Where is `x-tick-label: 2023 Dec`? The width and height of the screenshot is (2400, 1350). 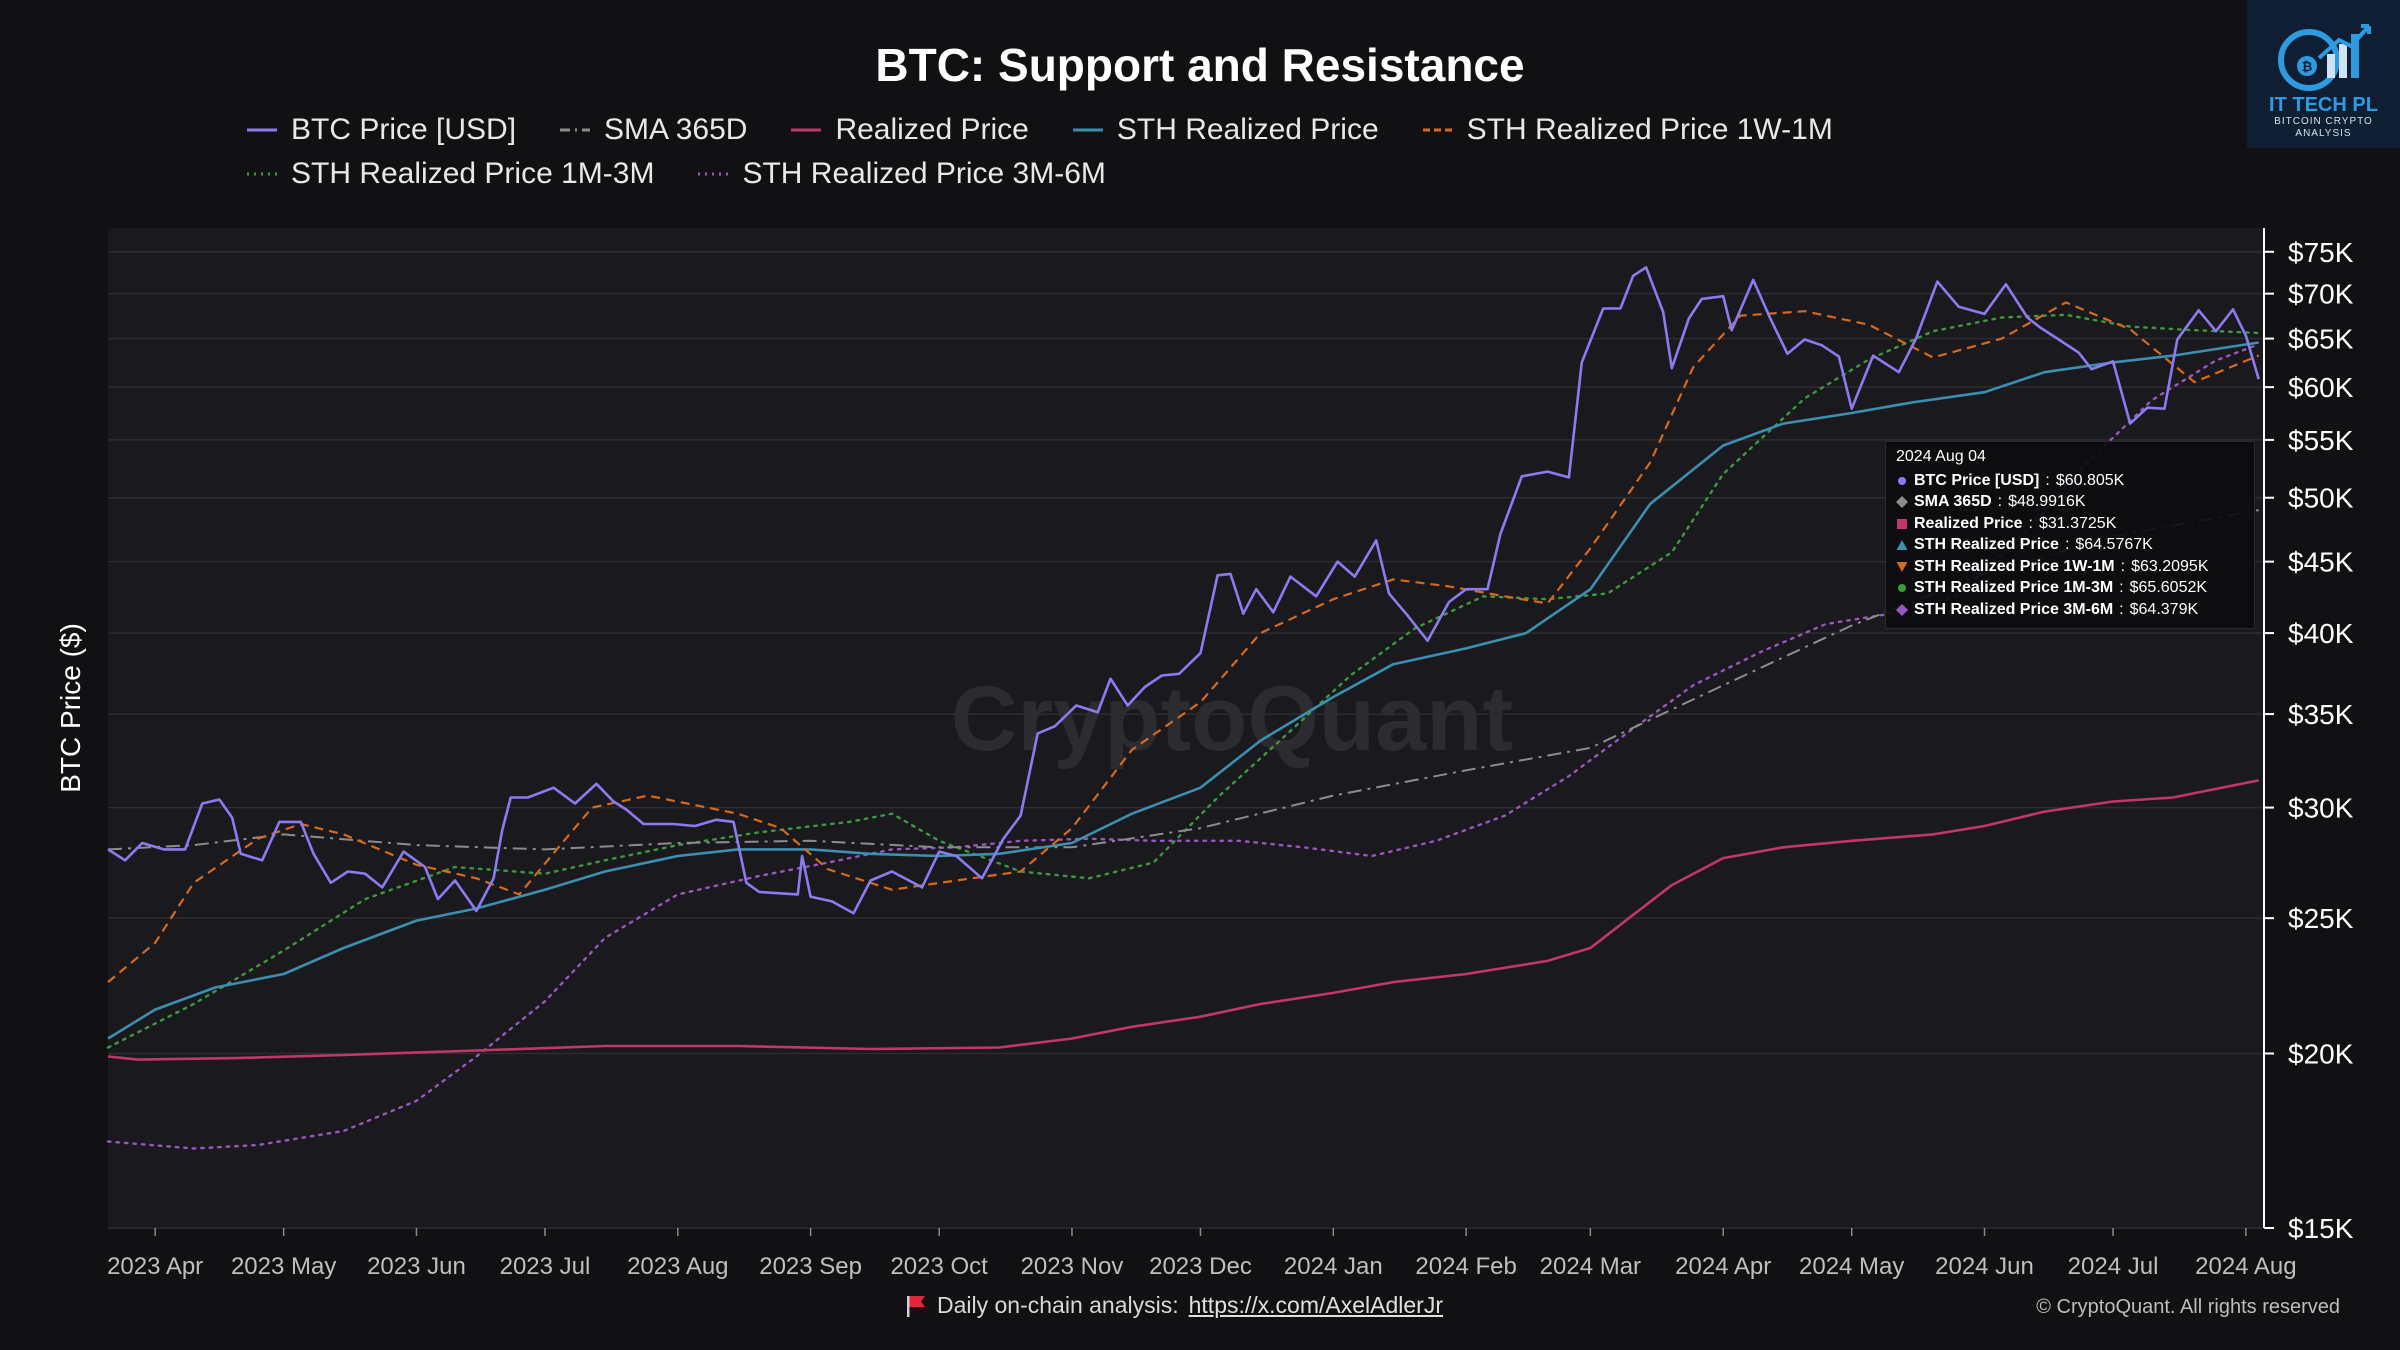
x-tick-label: 2023 Dec is located at coordinates (1200, 1266).